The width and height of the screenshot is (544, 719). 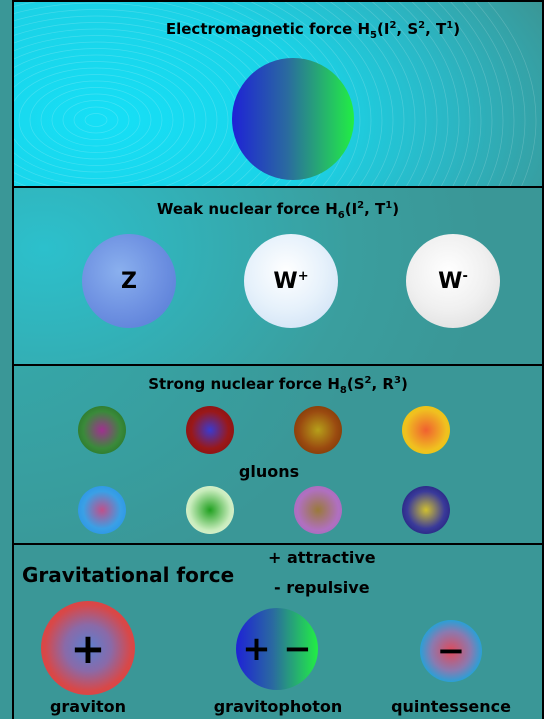 What do you see at coordinates (451, 706) in the screenshot?
I see `quintessence-label: quintessence` at bounding box center [451, 706].